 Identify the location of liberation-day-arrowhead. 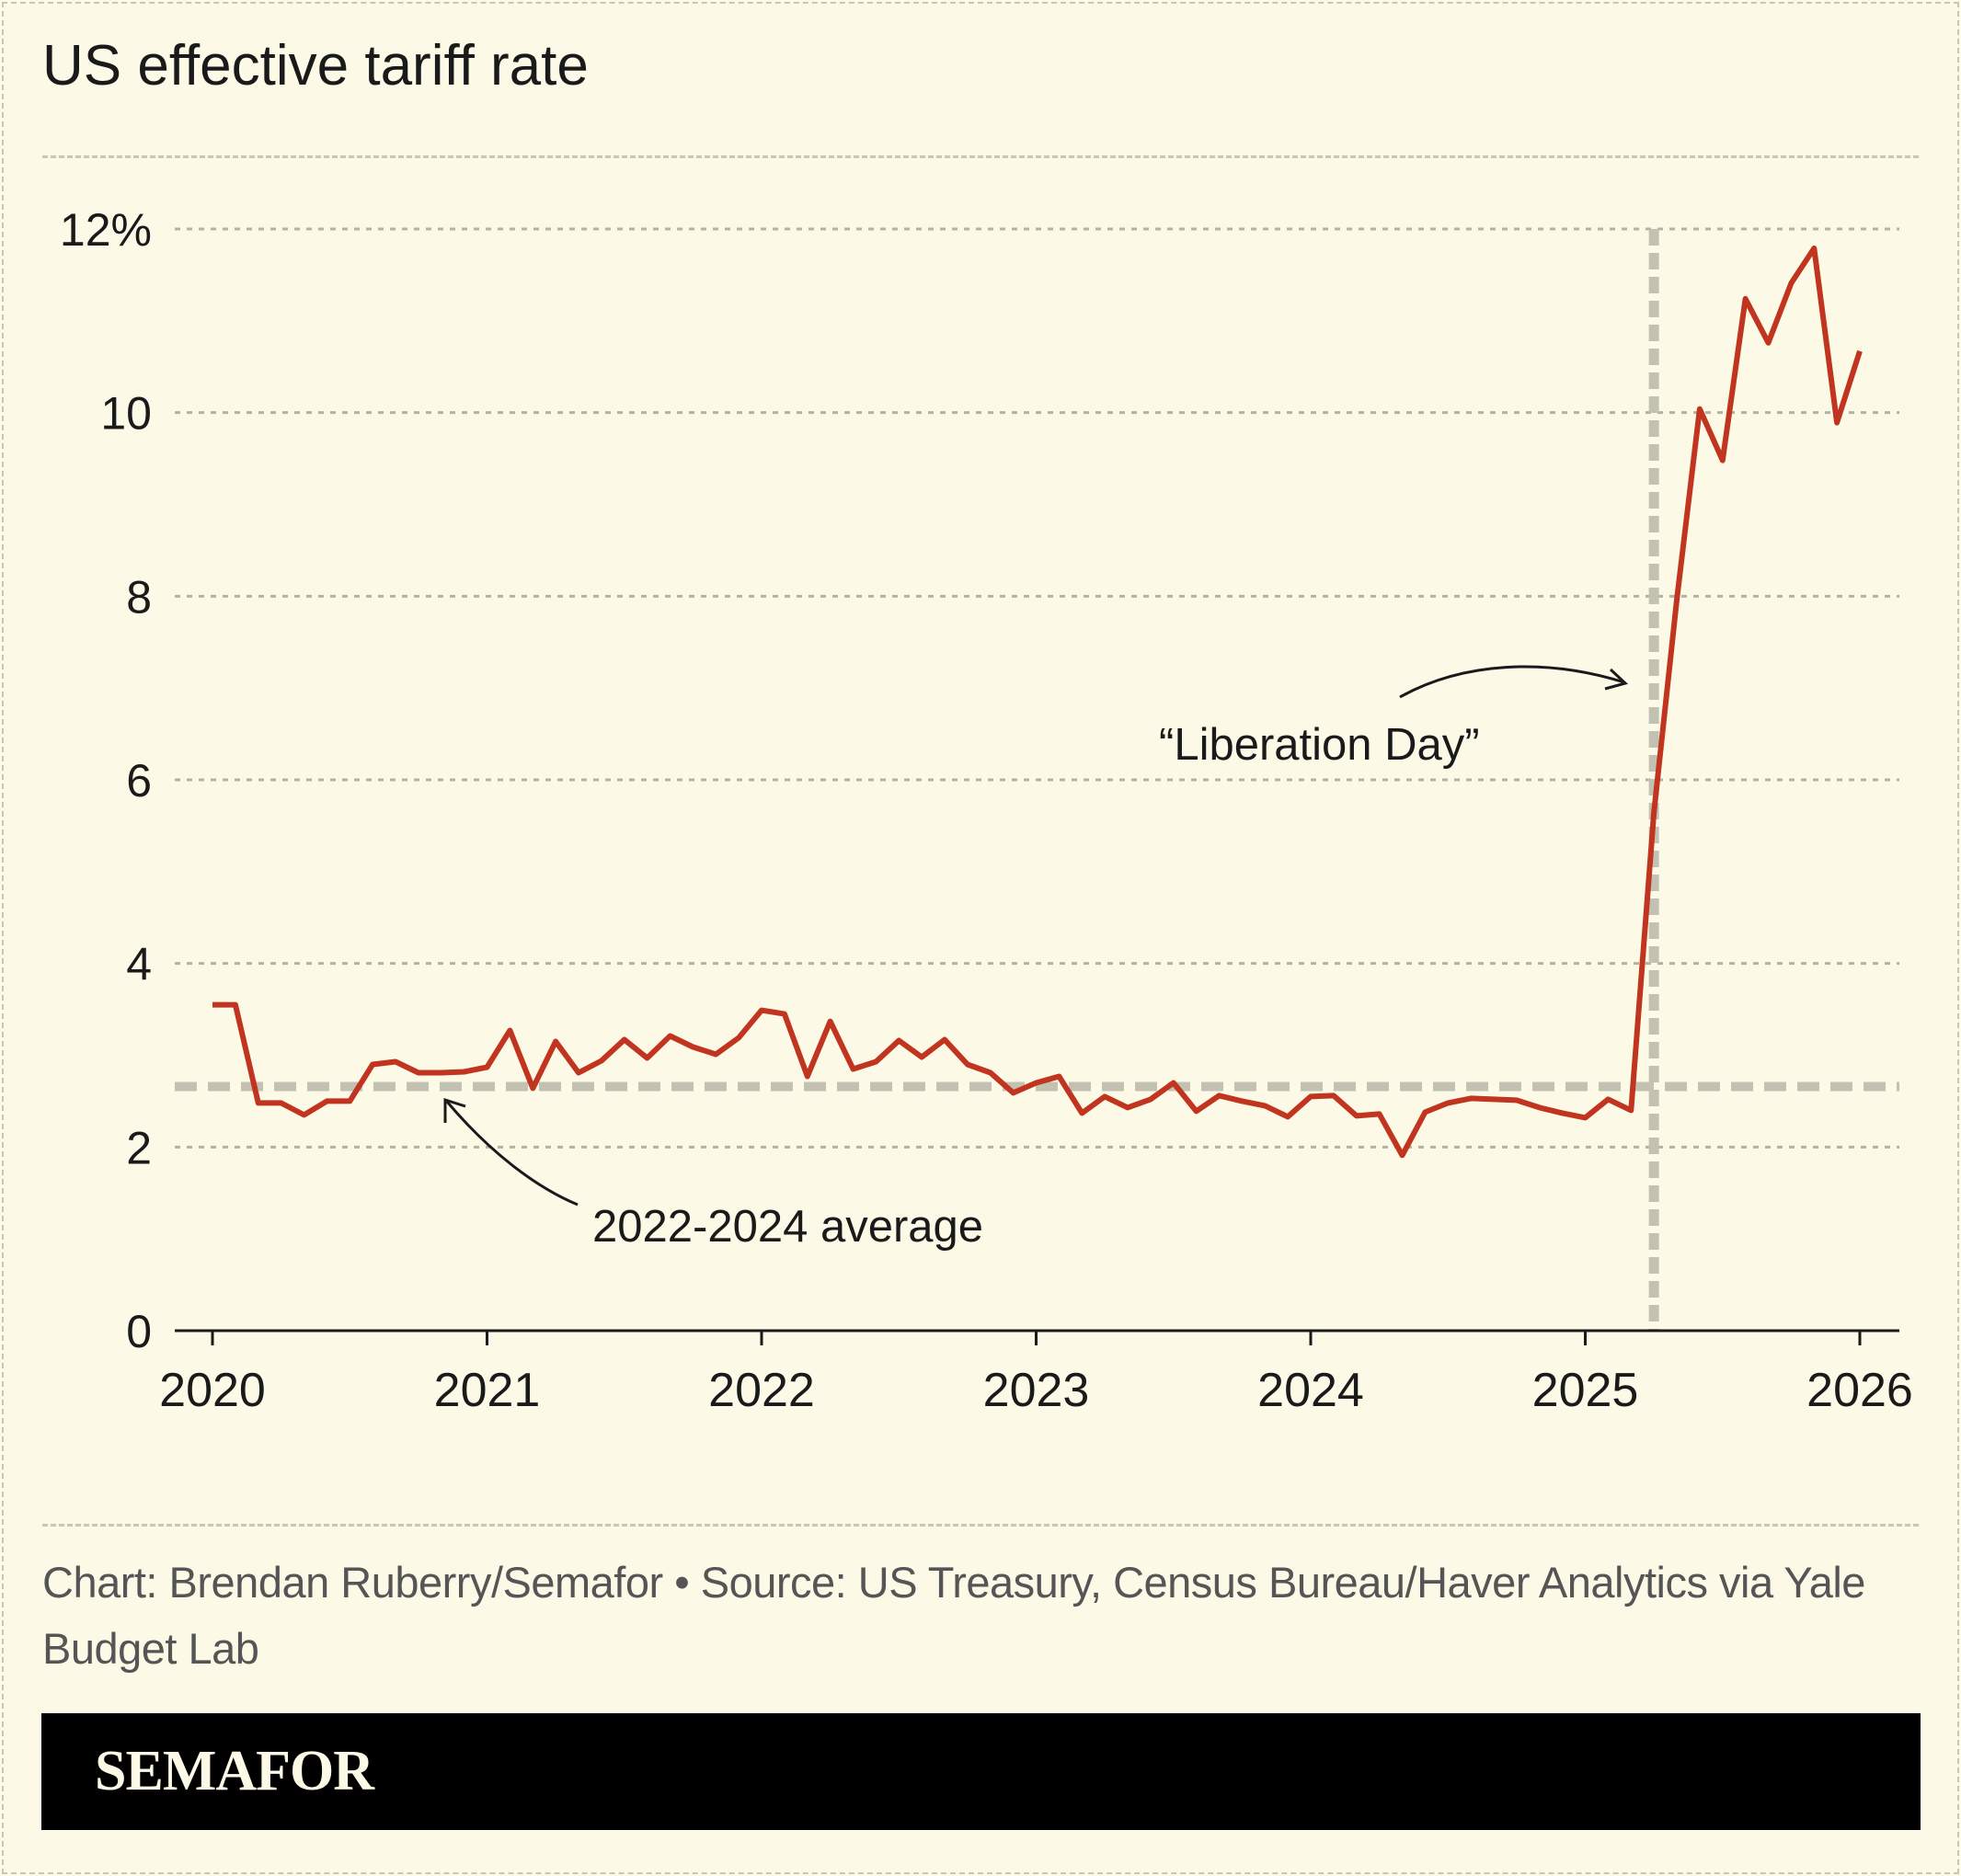
(1616, 679).